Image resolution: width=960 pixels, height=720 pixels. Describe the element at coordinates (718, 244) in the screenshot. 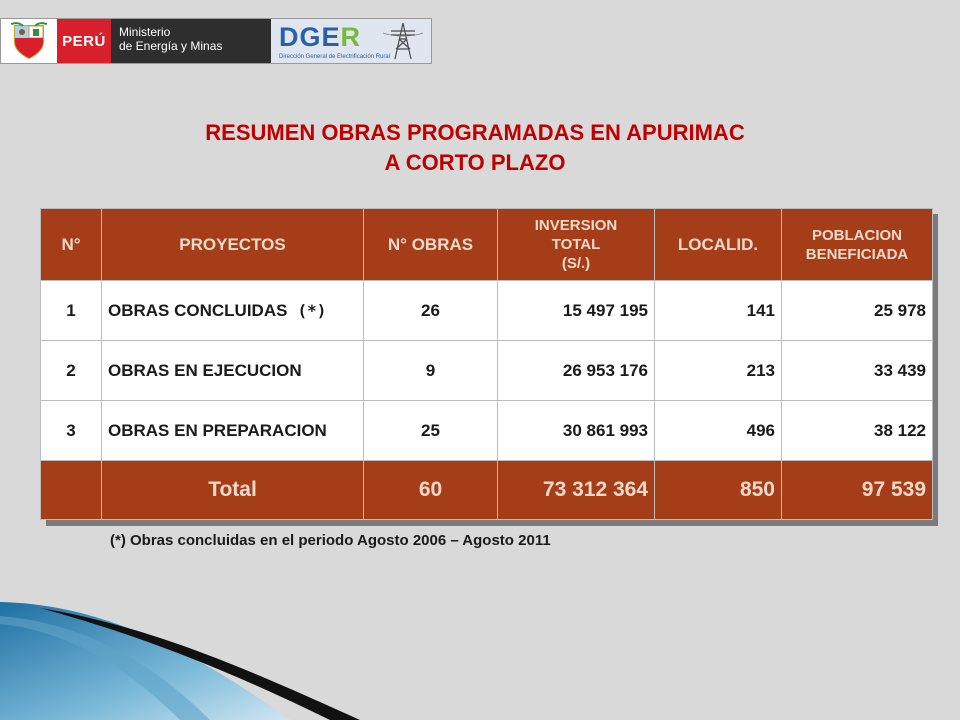

I see `header-localid: LOCALID.` at that location.